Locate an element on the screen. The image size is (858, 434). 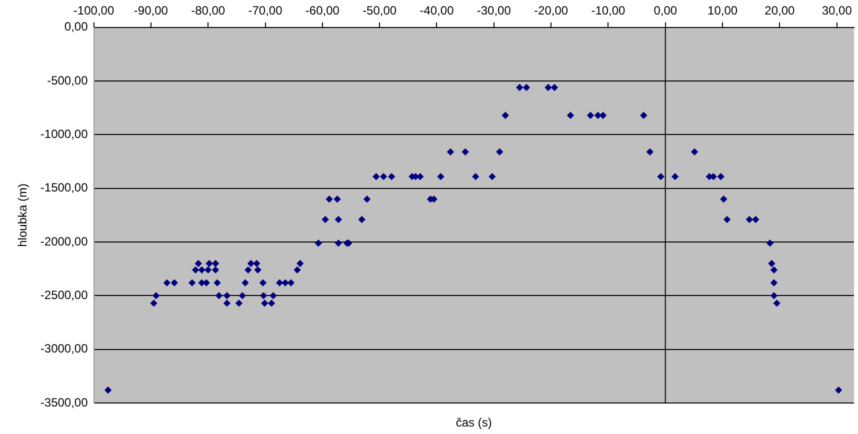
x-tick-label: -70,00 is located at coordinates (265, 11).